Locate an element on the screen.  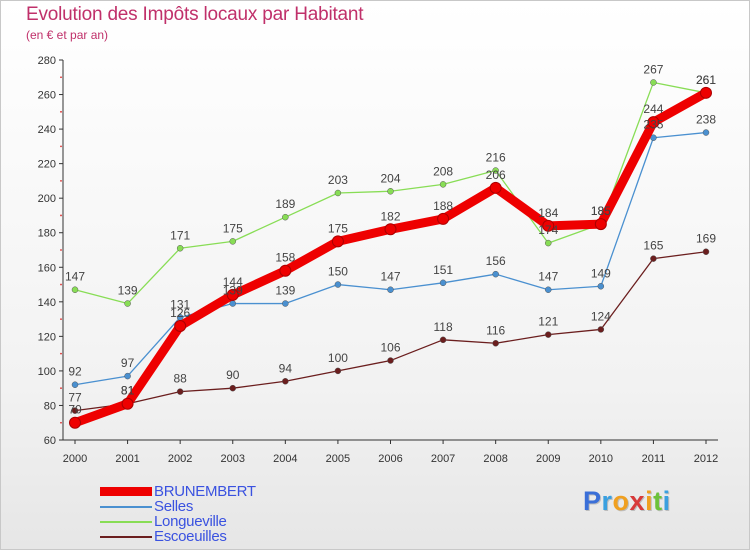
x-tick-label: 2004 is located at coordinates (285, 459).